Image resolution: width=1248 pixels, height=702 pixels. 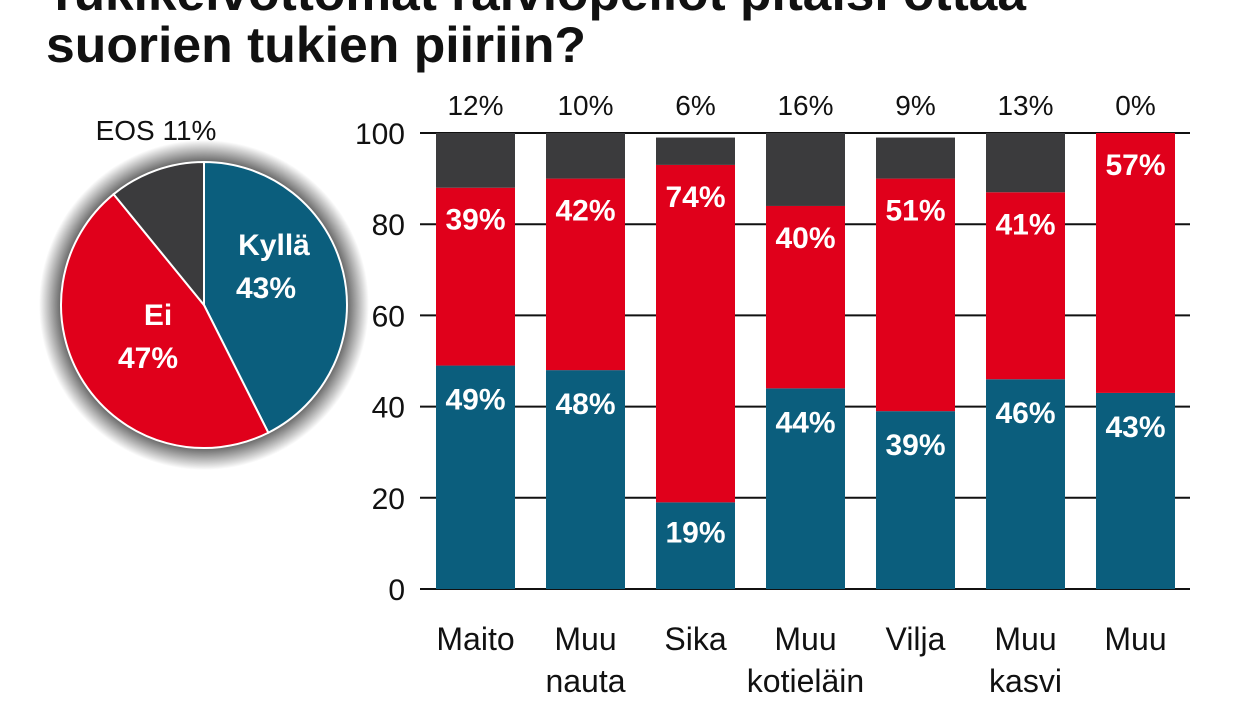 I want to click on pie-slice-eos, so click(x=158, y=234).